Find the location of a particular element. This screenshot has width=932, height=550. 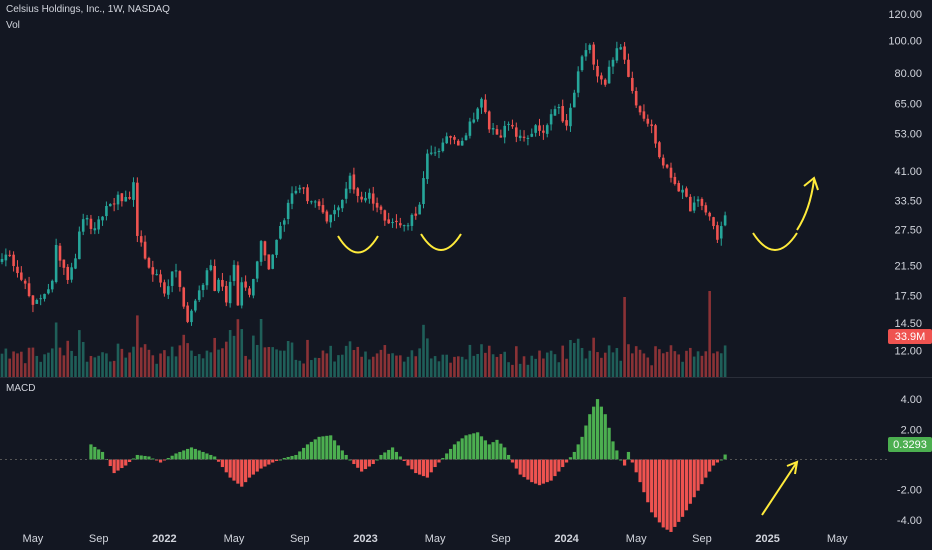

arrow-head is located at coordinates (811, 183).